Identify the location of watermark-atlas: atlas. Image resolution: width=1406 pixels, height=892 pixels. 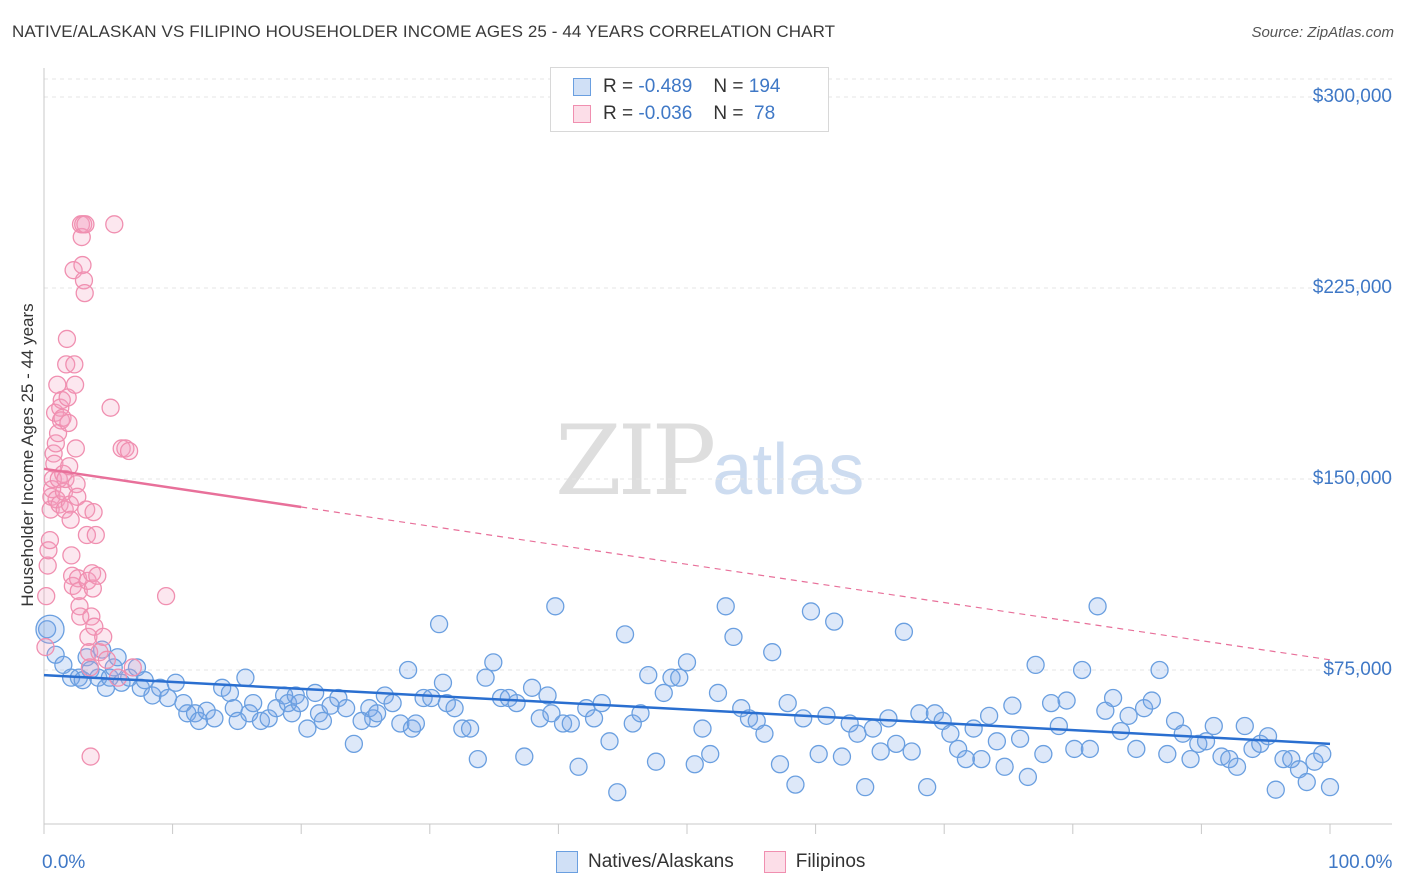
(788, 470).